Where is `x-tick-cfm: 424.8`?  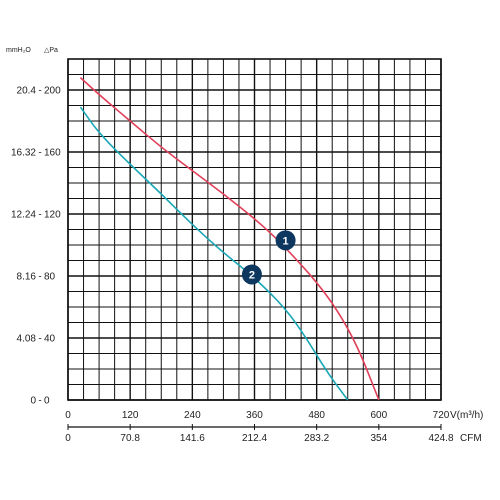 x-tick-cfm: 424.8 is located at coordinates (440, 438).